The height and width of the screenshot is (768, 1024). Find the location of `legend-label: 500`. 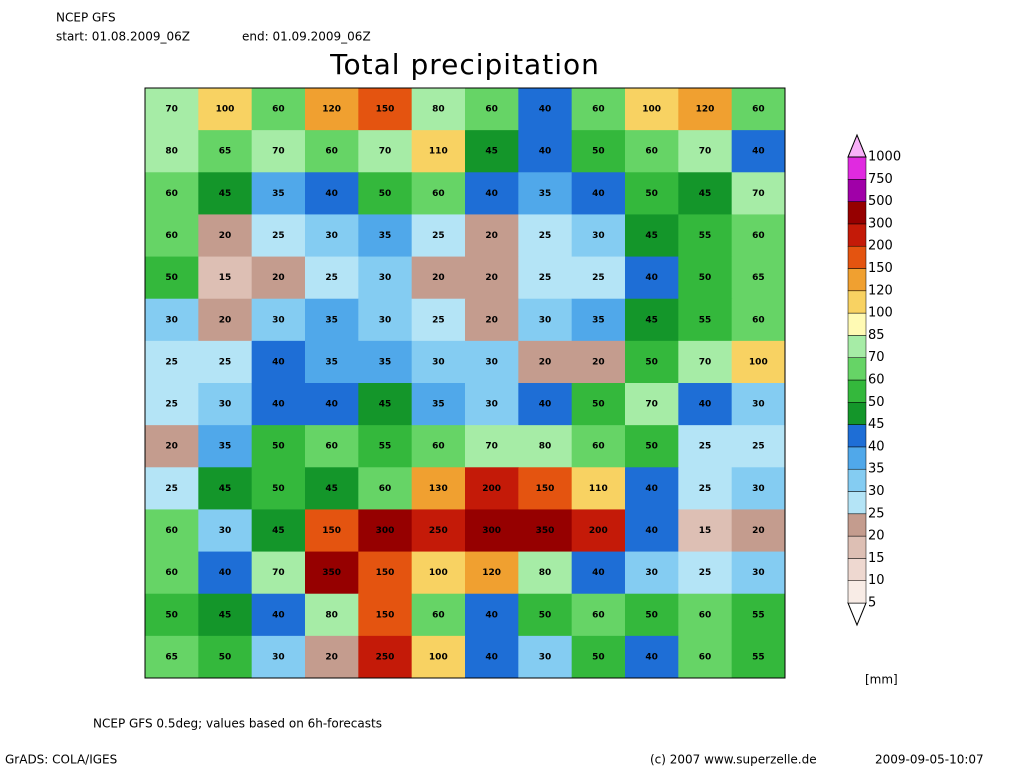

legend-label: 500 is located at coordinates (880, 201).